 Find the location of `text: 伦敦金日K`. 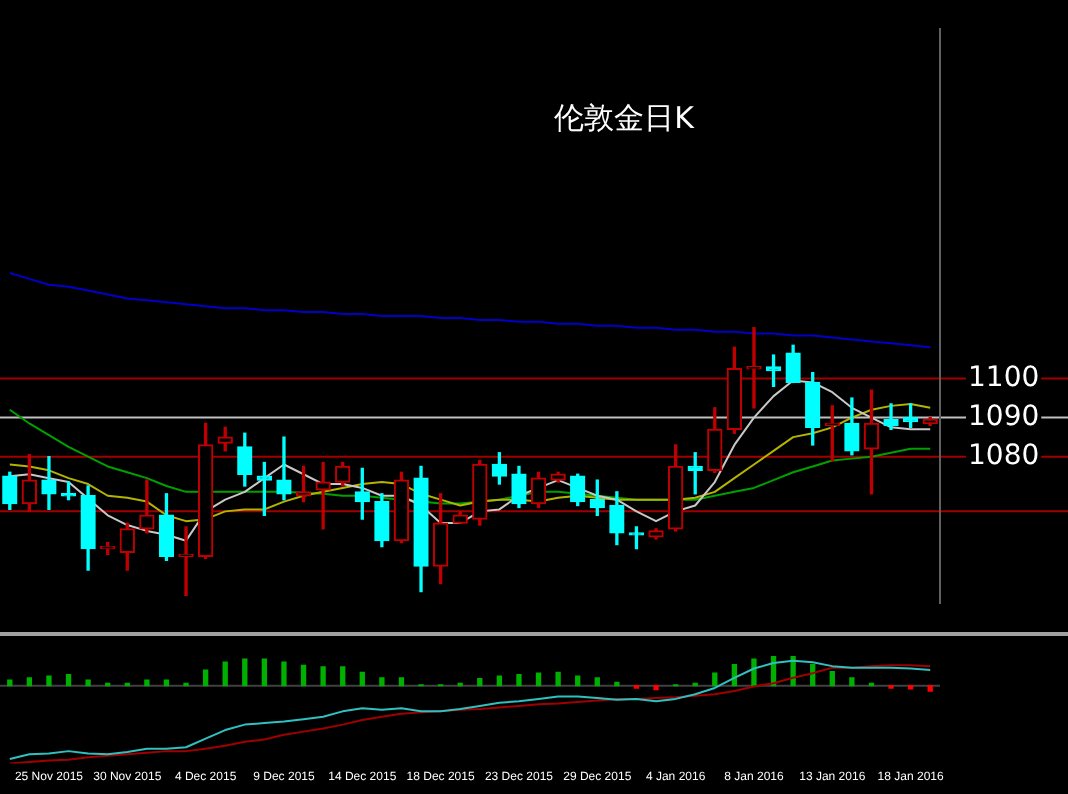

text: 伦敦金日K is located at coordinates (624, 119).